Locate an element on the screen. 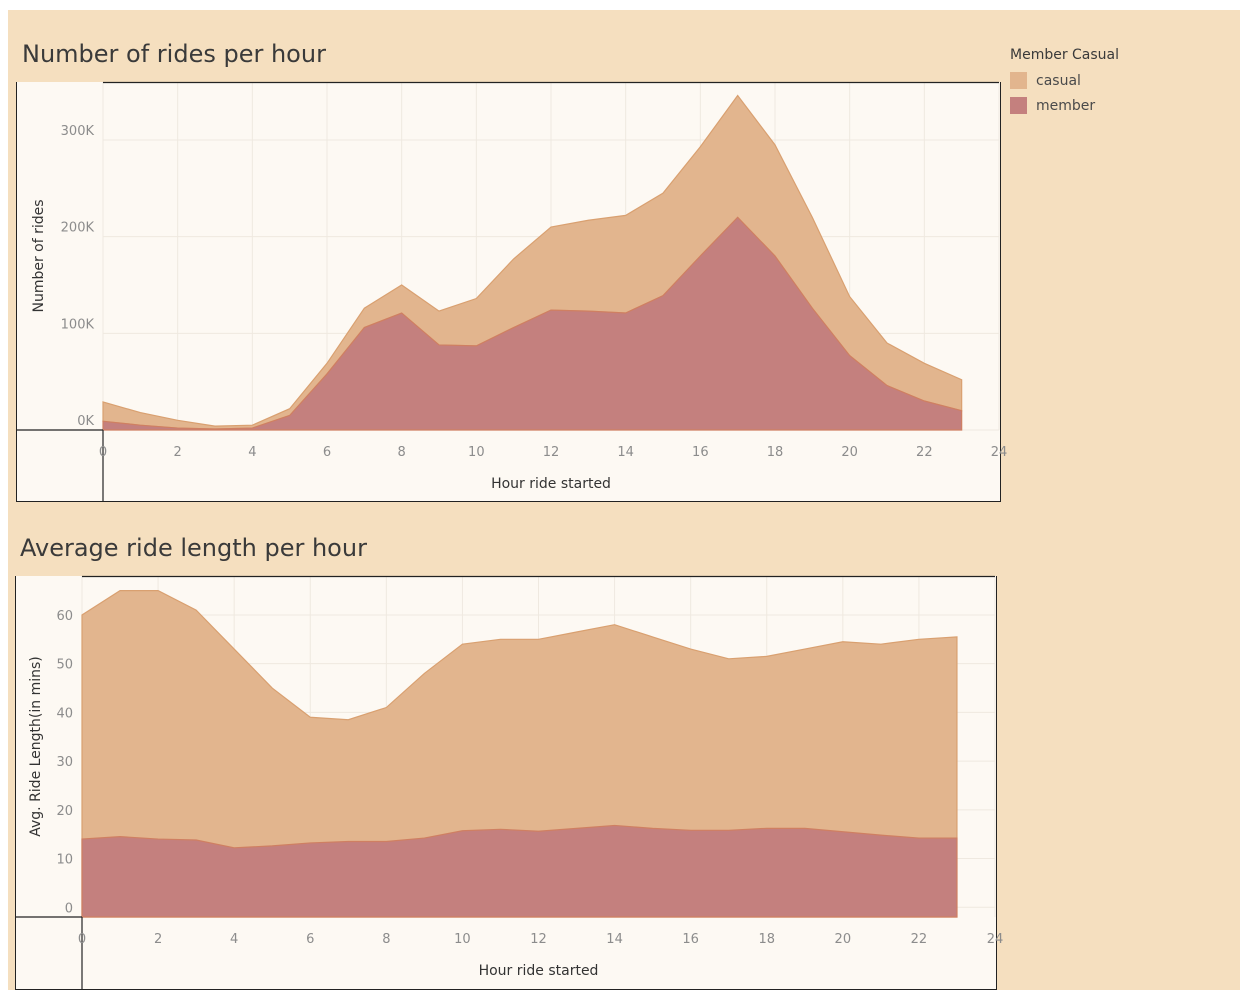 The image size is (1249, 999). y-tick-label: 200K is located at coordinates (78, 228).